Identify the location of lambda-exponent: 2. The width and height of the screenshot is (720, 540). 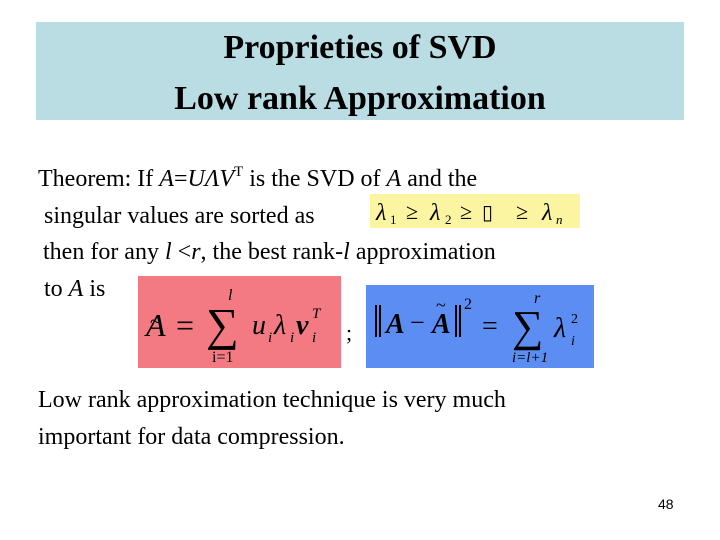
(574, 319).